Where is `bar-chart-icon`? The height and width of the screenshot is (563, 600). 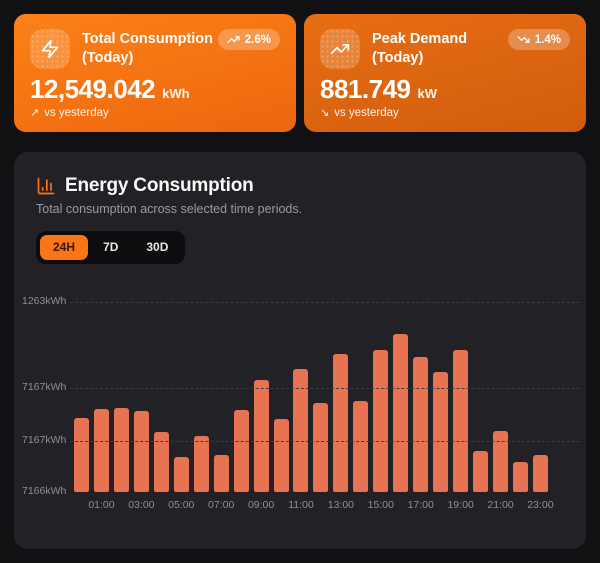 bar-chart-icon is located at coordinates (46, 186).